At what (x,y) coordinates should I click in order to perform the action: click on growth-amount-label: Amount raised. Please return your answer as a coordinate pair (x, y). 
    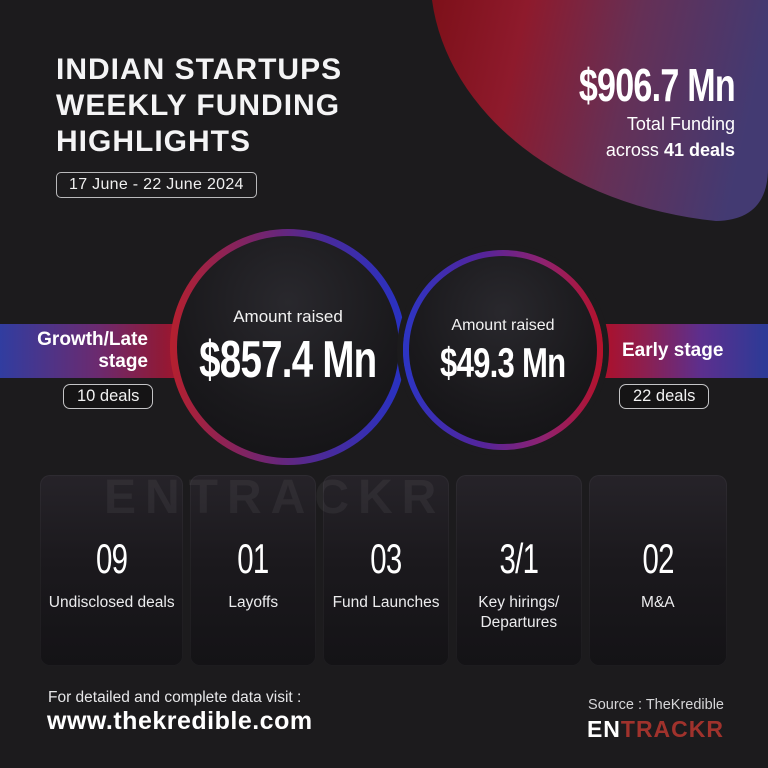
    Looking at the image, I should click on (288, 316).